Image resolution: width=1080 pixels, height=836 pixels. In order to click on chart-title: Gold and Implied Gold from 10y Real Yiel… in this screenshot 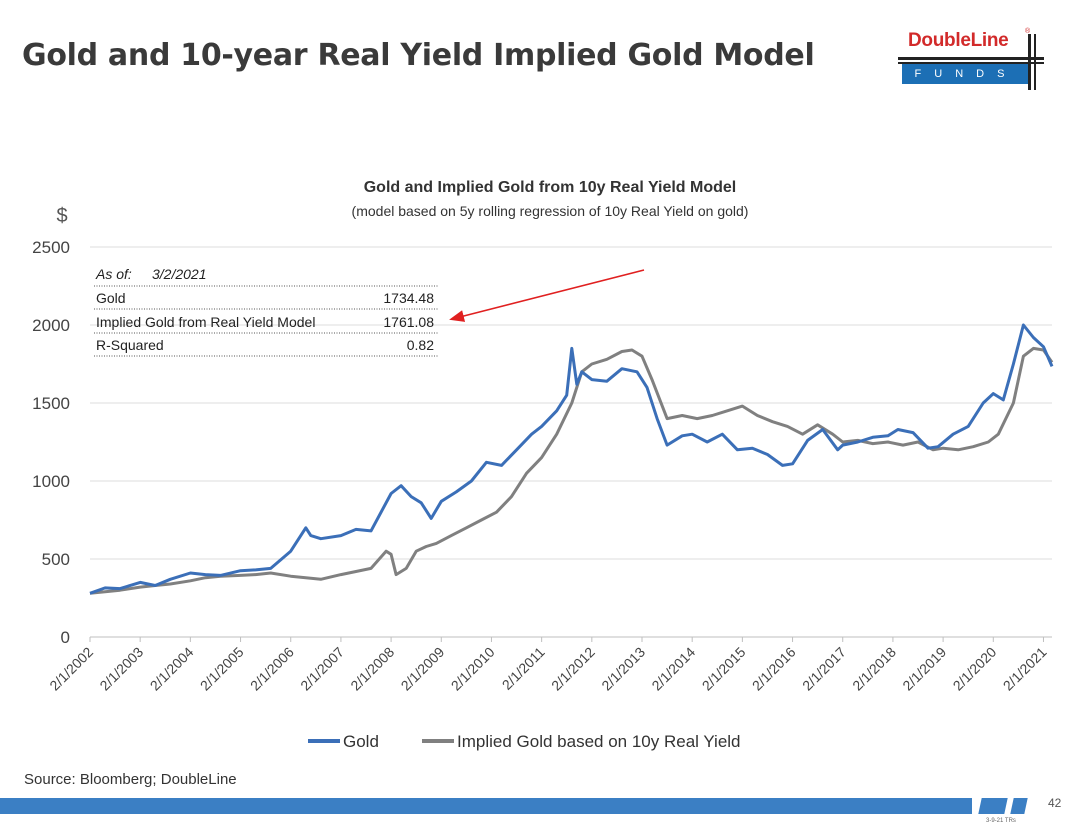, I will do `click(550, 187)`.